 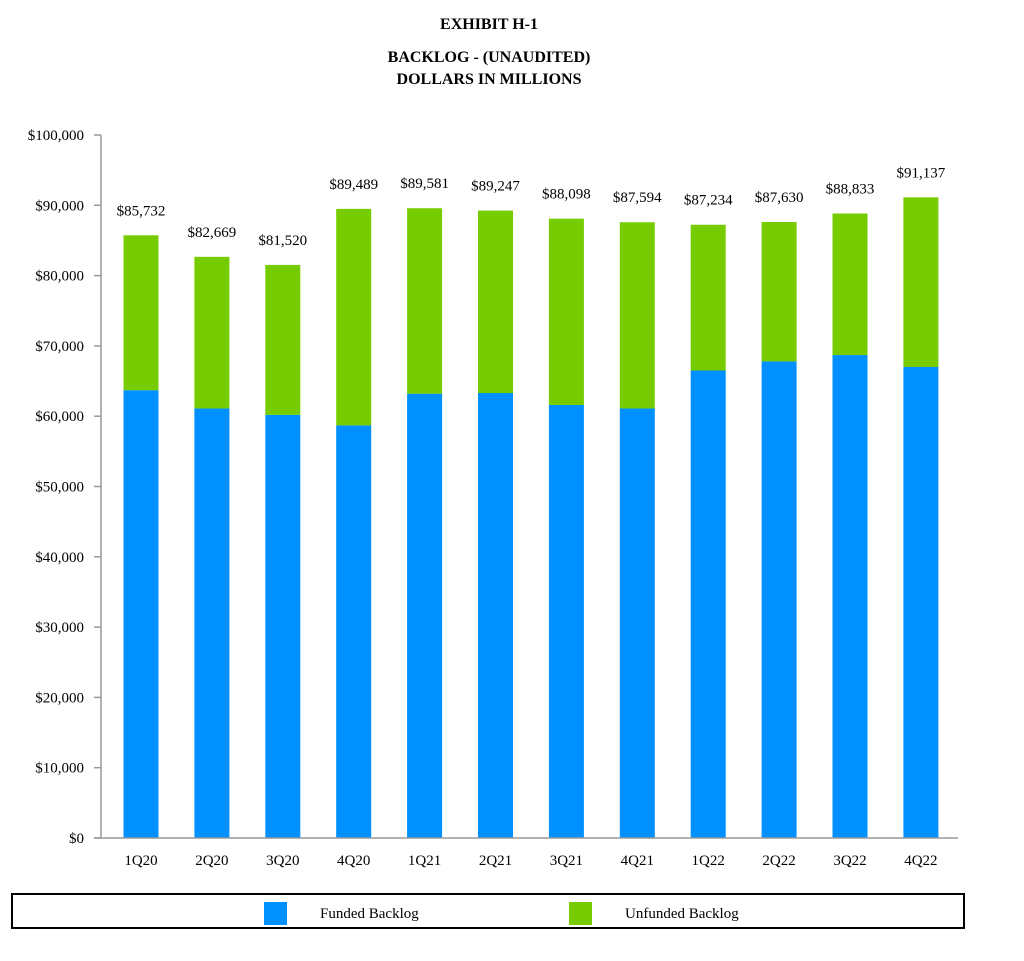 I want to click on x-tick-label: 3Q22, so click(x=849, y=861).